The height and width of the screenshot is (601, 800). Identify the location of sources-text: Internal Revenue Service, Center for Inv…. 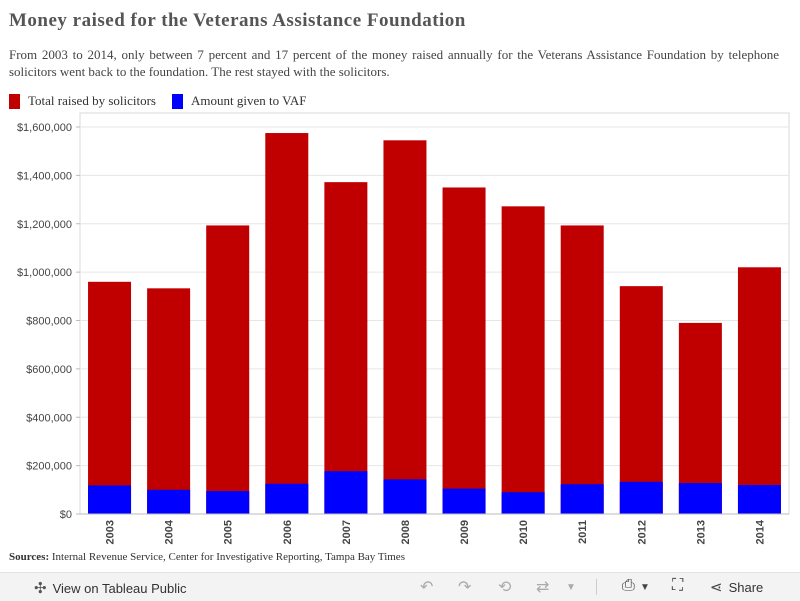
(228, 557).